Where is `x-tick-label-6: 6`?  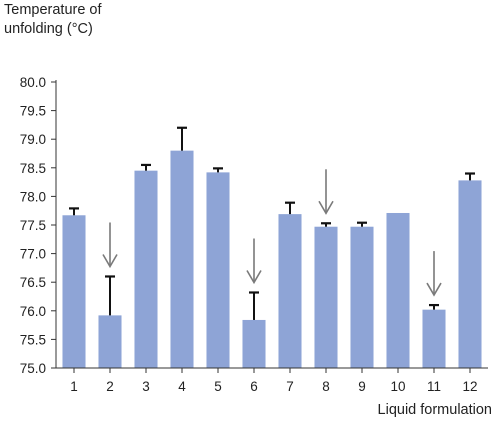
x-tick-label-6: 6 is located at coordinates (254, 386).